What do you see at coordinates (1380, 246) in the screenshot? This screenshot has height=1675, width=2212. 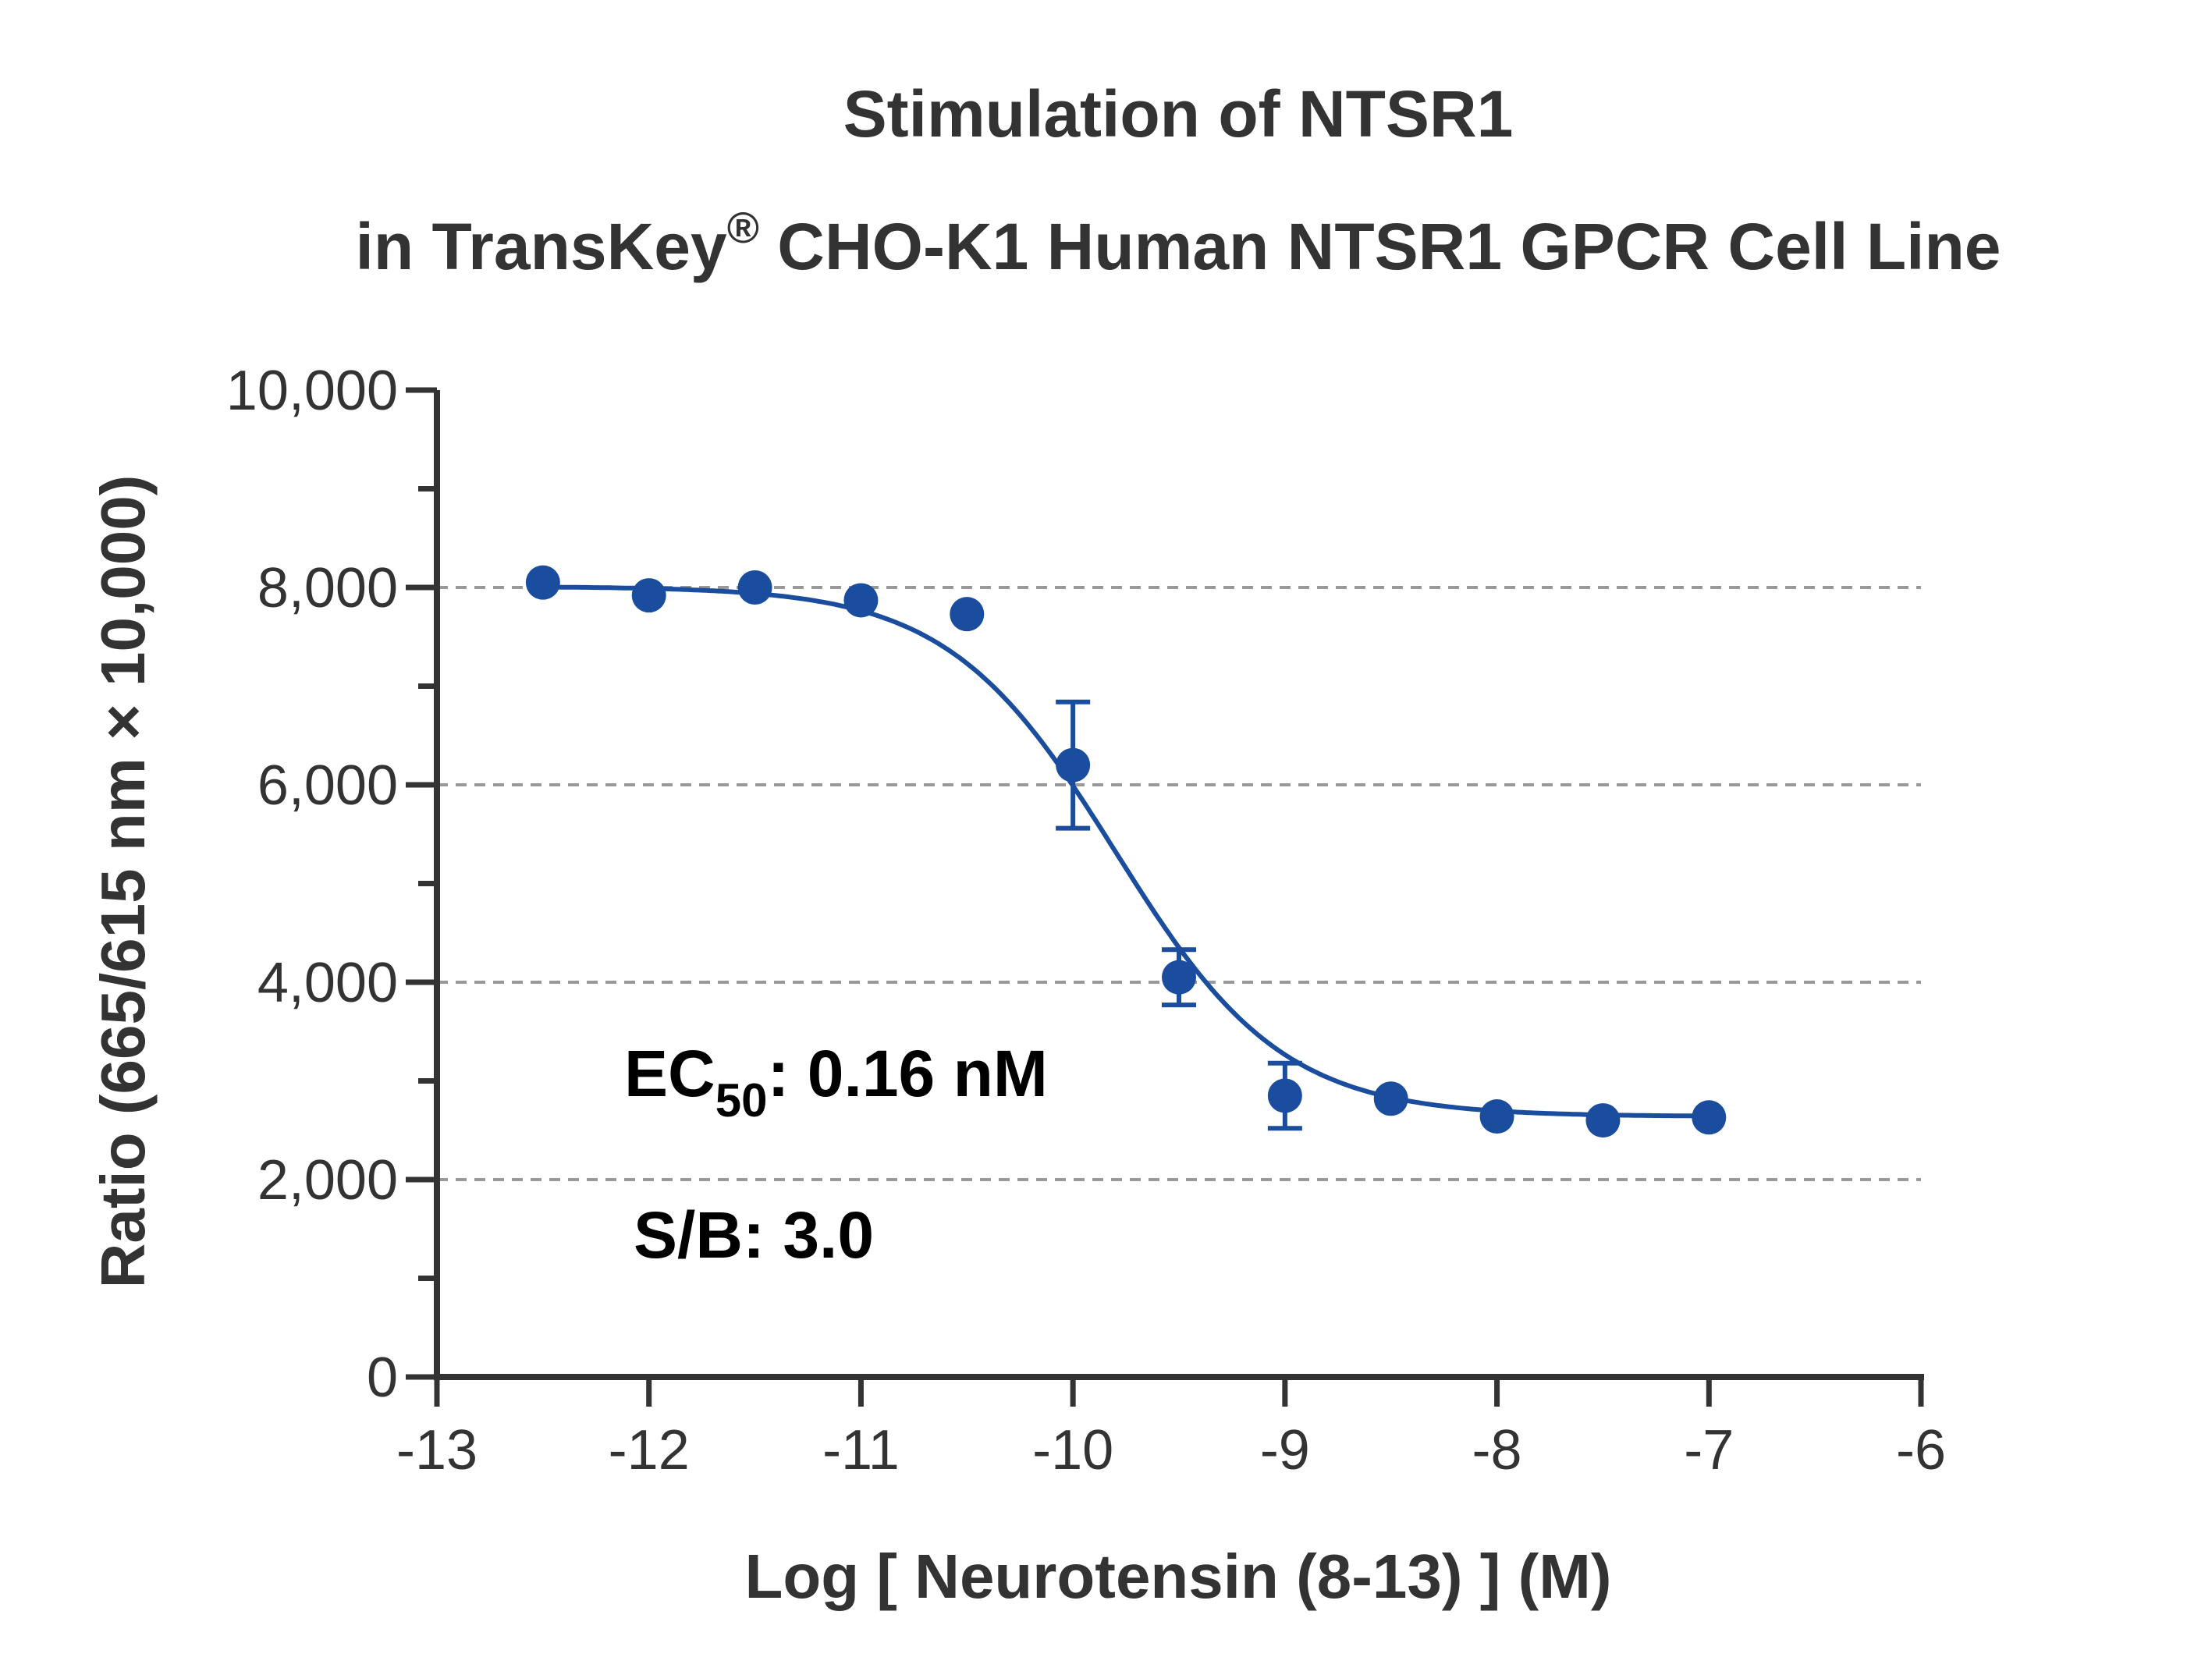 I see `title-suffix: CHO-K1 Human NTSR1 GPCR Cell Line` at bounding box center [1380, 246].